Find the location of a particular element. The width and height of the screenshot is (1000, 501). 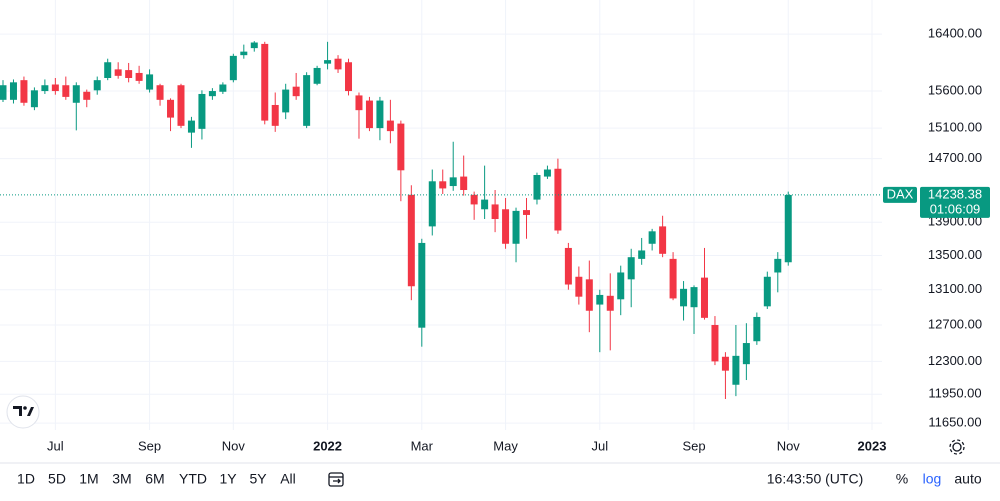

range-button: 1D is located at coordinates (26, 479).